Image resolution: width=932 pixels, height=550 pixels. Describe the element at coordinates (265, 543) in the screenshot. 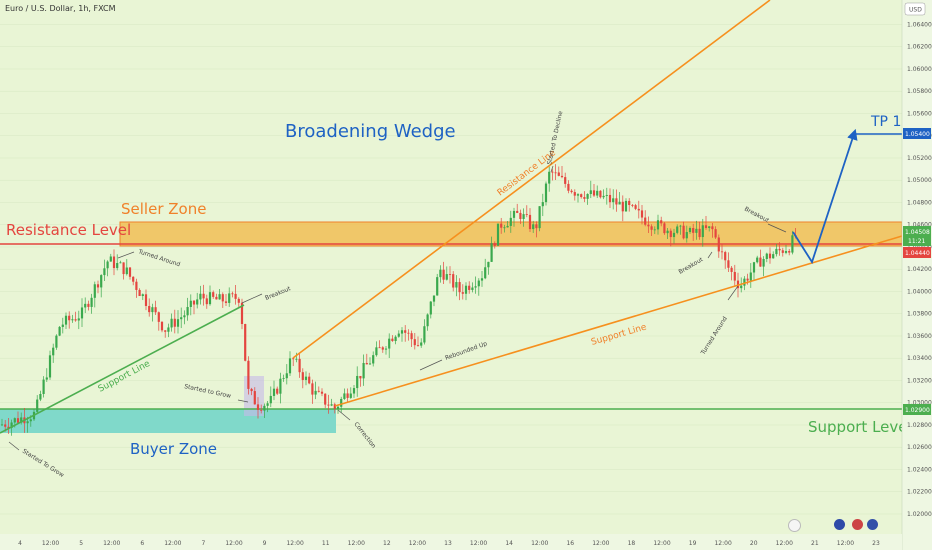

I see `x-tick-label: 9` at that location.